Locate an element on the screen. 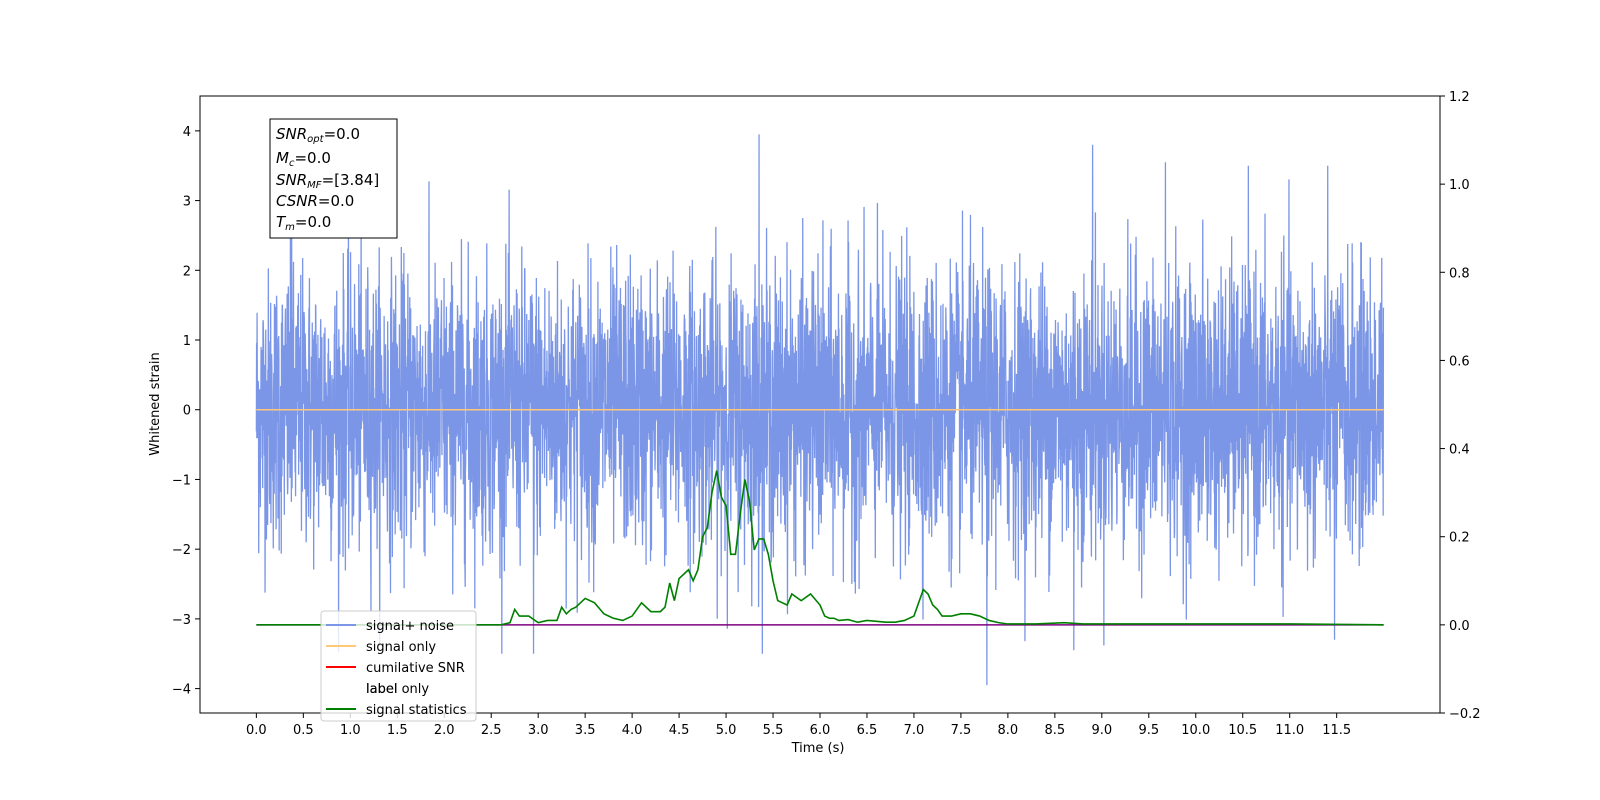 The height and width of the screenshot is (800, 1600). y-tick-label: −2 is located at coordinates (181, 550).